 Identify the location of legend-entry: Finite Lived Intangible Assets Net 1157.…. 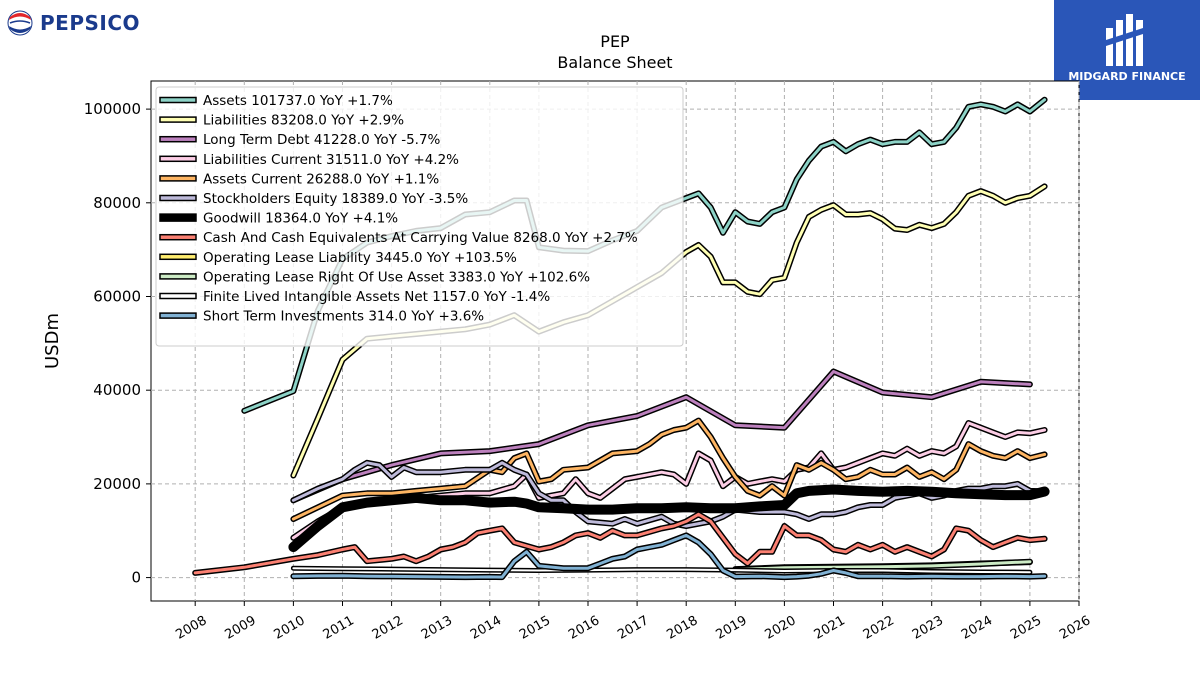
(376, 297).